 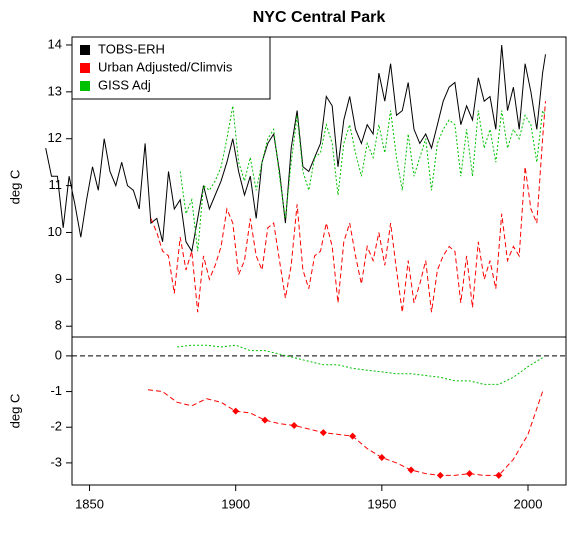 I want to click on y-tick-label: 8, so click(x=58, y=325).